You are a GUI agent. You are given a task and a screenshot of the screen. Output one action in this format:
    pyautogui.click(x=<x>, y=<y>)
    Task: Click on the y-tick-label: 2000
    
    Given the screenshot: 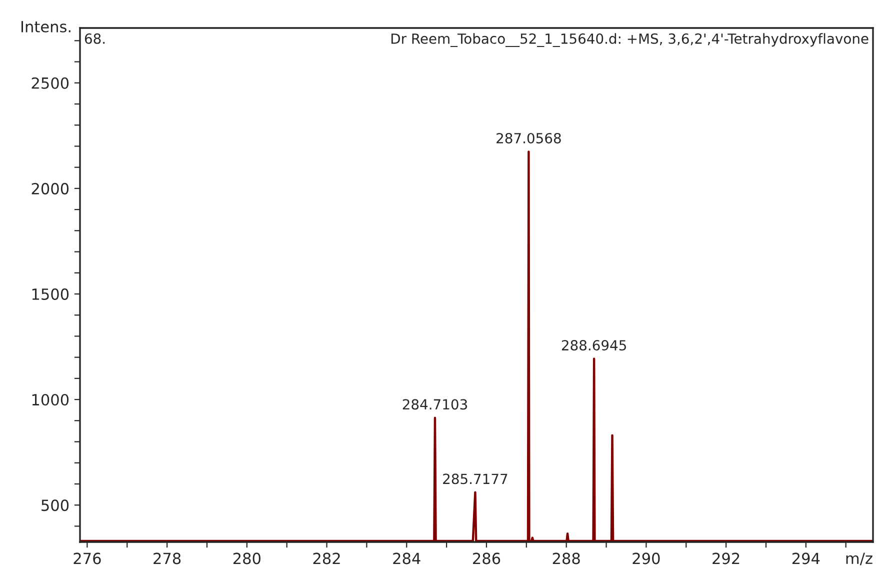 What is the action you would take?
    pyautogui.click(x=50, y=188)
    